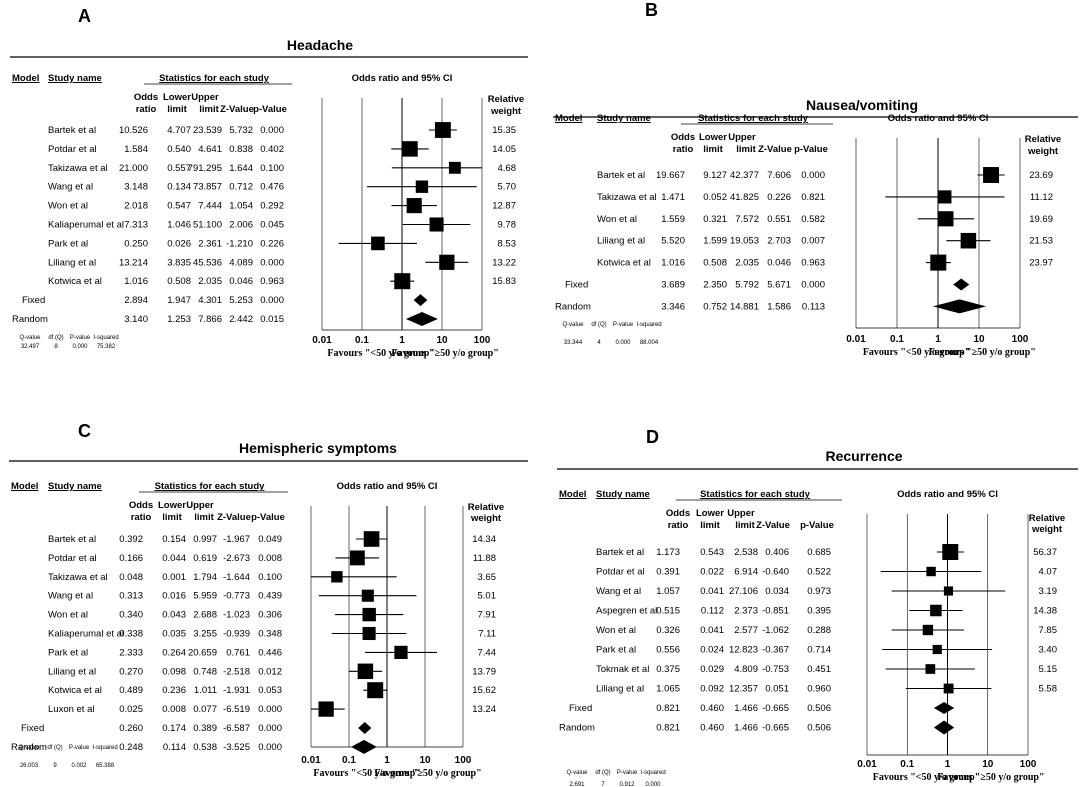 Image resolution: width=1084 pixels, height=787 pixels. What do you see at coordinates (311, 760) in the screenshot?
I see `panel-c-tick-label: 0.01` at bounding box center [311, 760].